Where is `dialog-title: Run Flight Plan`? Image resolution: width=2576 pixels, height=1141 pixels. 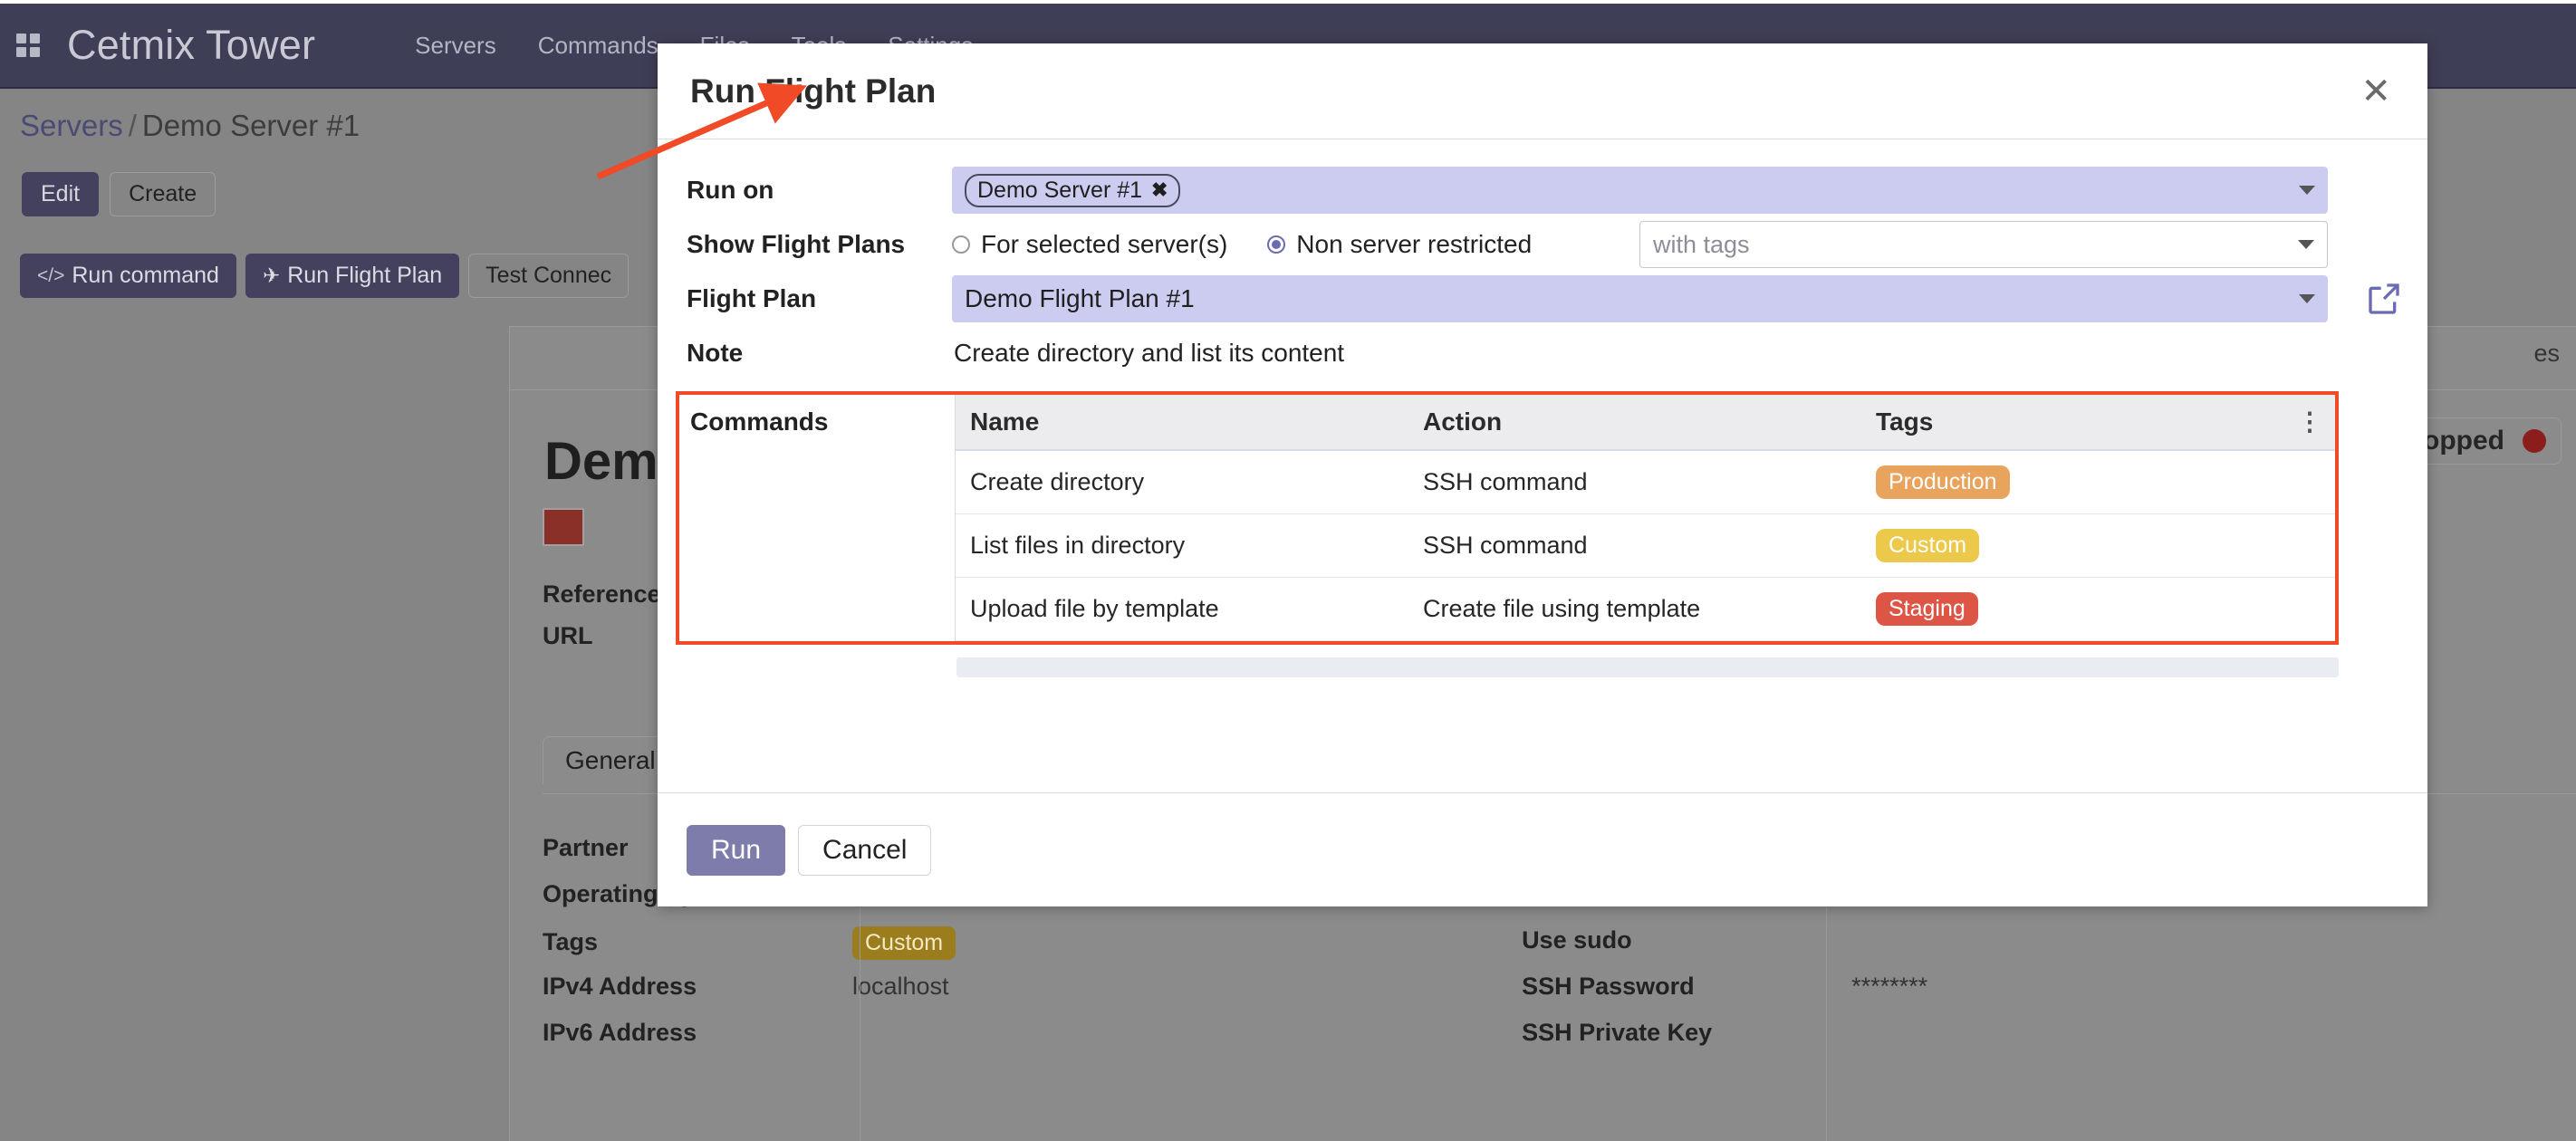 dialog-title: Run Flight Plan is located at coordinates (813, 91).